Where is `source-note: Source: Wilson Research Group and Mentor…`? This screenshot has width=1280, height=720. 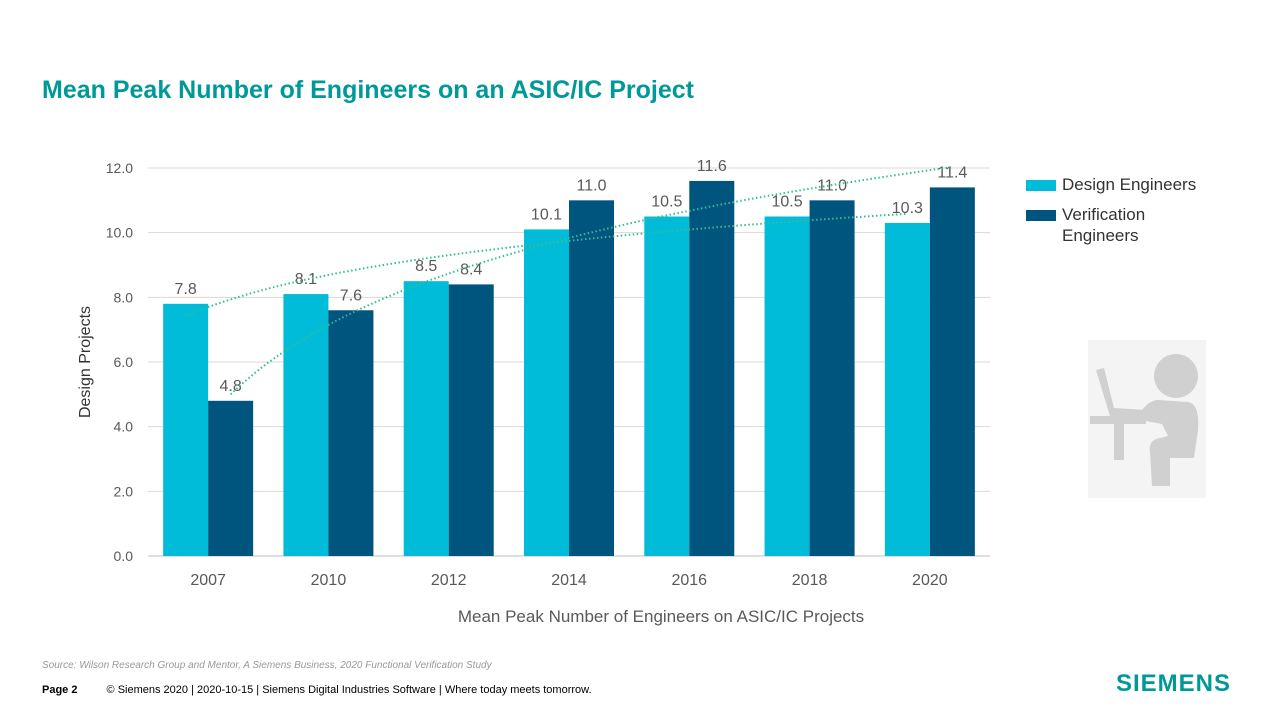 source-note: Source: Wilson Research Group and Mentor… is located at coordinates (267, 665).